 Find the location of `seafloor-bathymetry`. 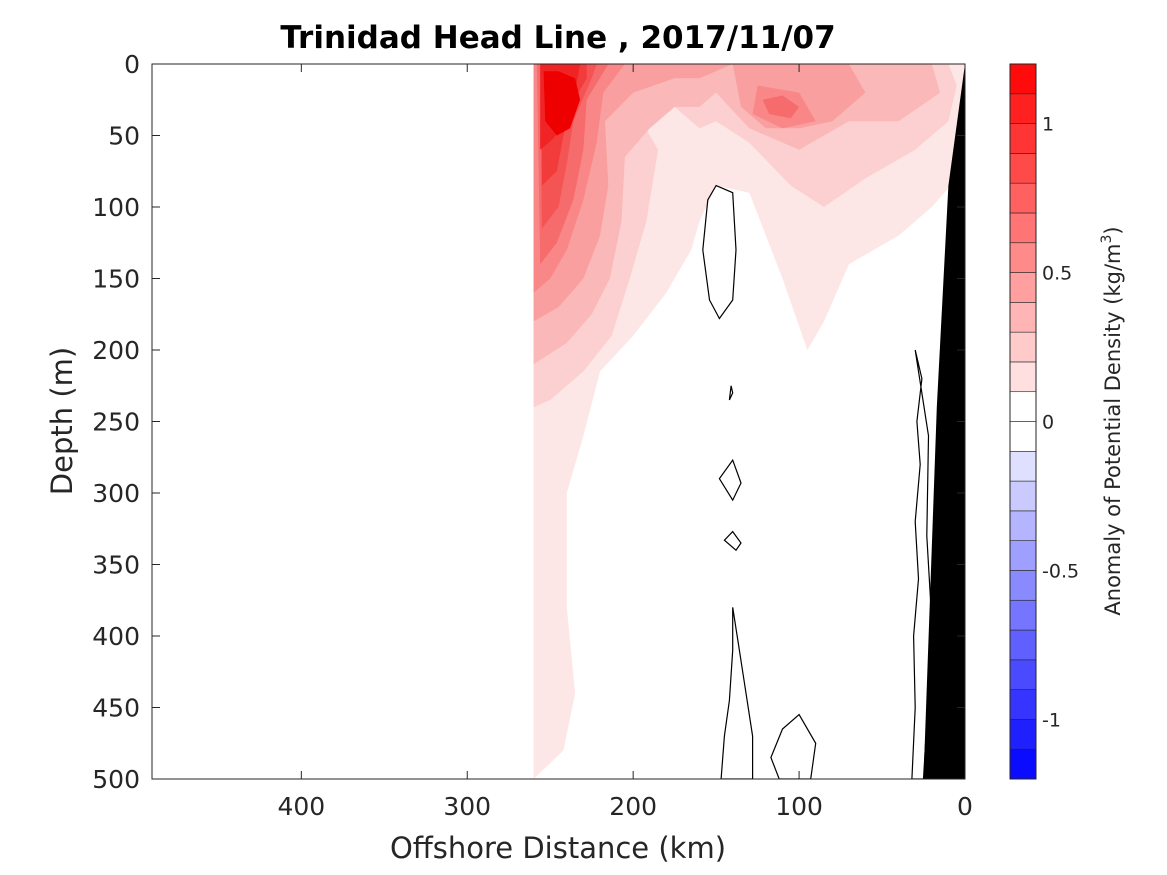

seafloor-bathymetry is located at coordinates (944, 421).